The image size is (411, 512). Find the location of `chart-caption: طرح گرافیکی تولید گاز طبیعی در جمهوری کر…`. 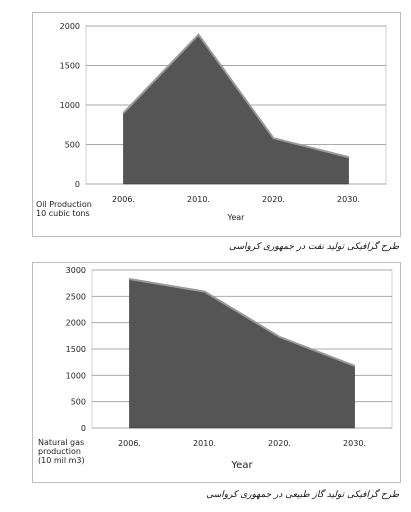

chart-caption: طرح گرافیکی تولید گاز طبیعی در جمهوری کر… is located at coordinates (302, 495).